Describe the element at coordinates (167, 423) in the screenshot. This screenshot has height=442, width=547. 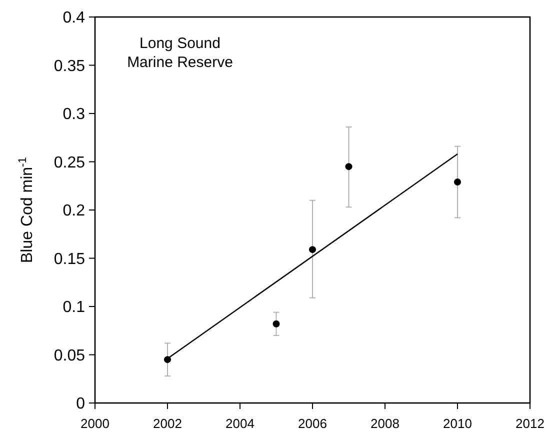
I see `x-tick-label: 2002` at that location.